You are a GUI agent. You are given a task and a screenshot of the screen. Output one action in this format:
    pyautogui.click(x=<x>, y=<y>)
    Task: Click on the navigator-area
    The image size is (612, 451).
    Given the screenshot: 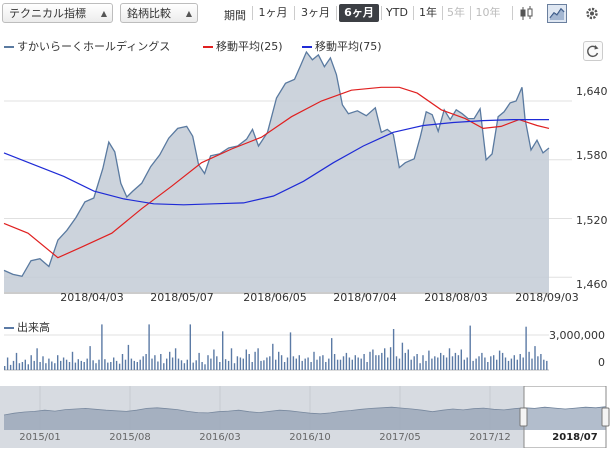 What is the action you would take?
    pyautogui.click(x=305, y=418)
    